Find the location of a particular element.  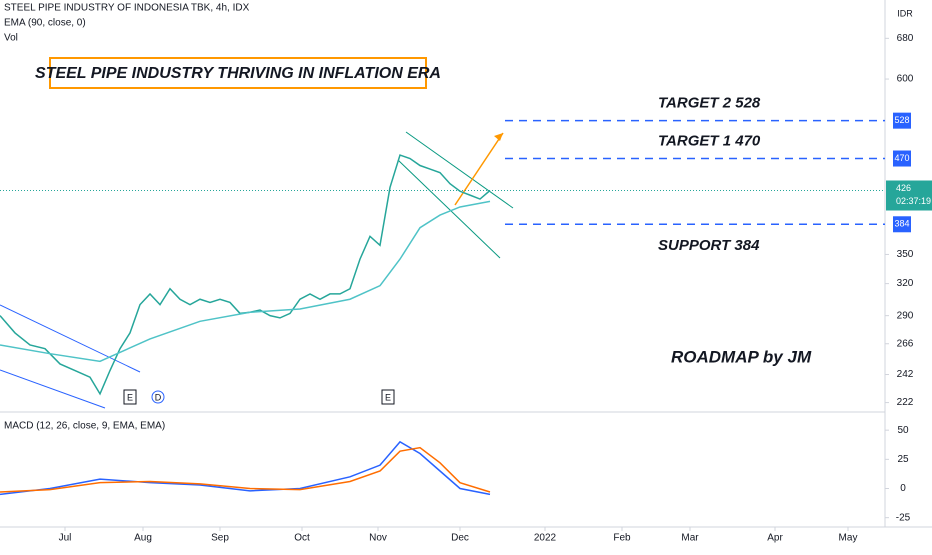

price-tag-label: 426 is located at coordinates (903, 188).